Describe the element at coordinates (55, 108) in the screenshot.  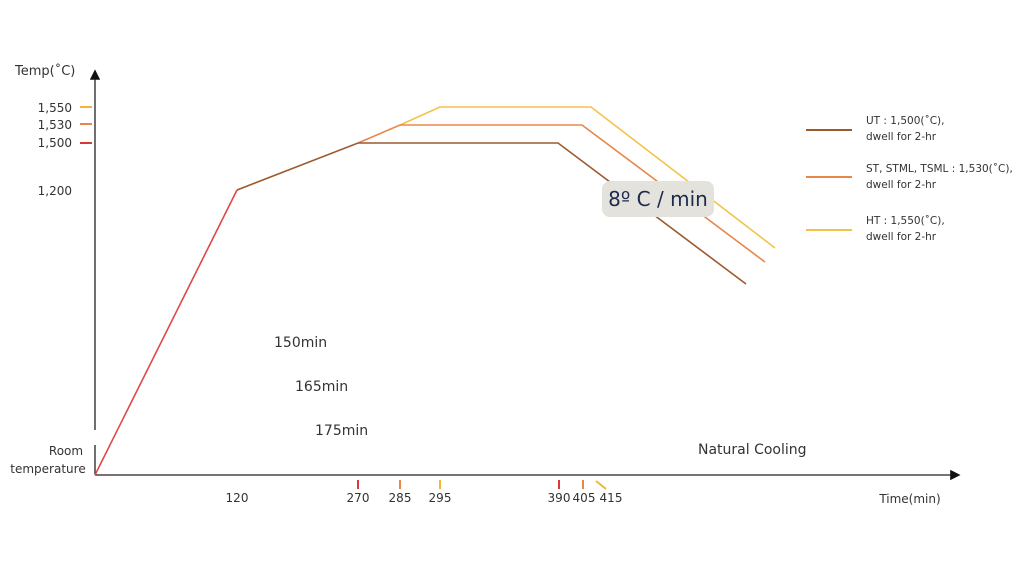
I see `y-label: 1,550` at that location.